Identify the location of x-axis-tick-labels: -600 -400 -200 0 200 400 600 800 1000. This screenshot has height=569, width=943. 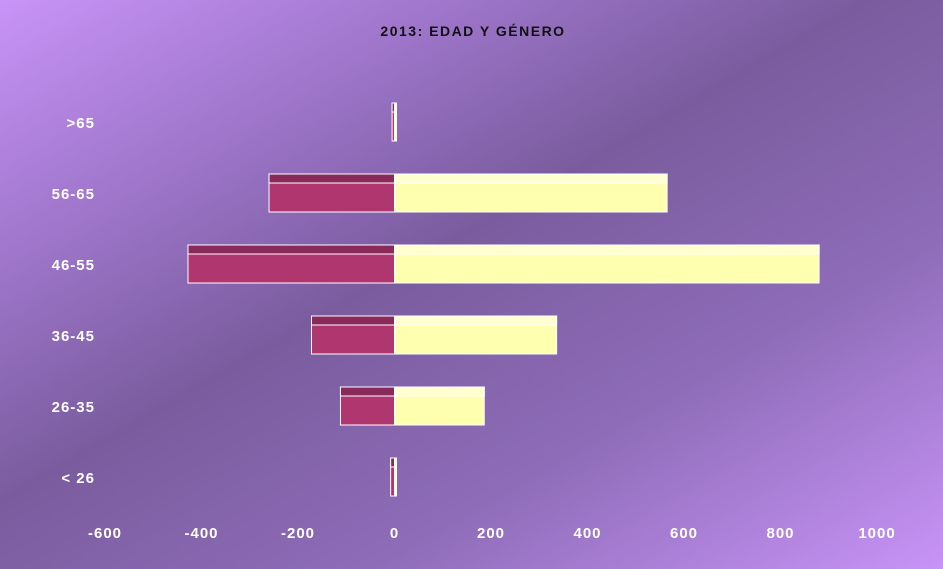
(491, 533).